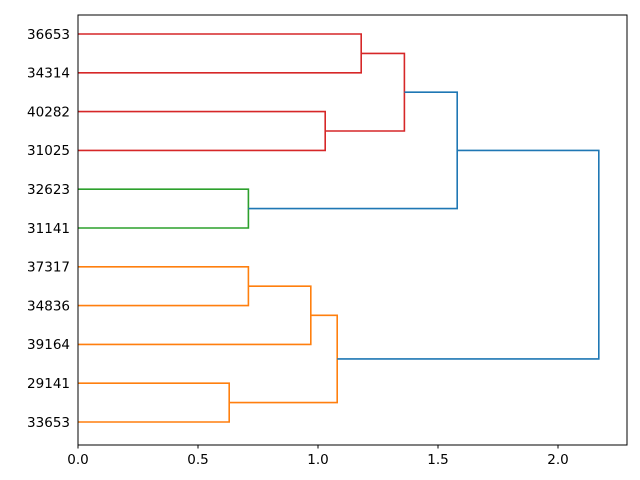  I want to click on leaf-label: 29141, so click(48, 384).